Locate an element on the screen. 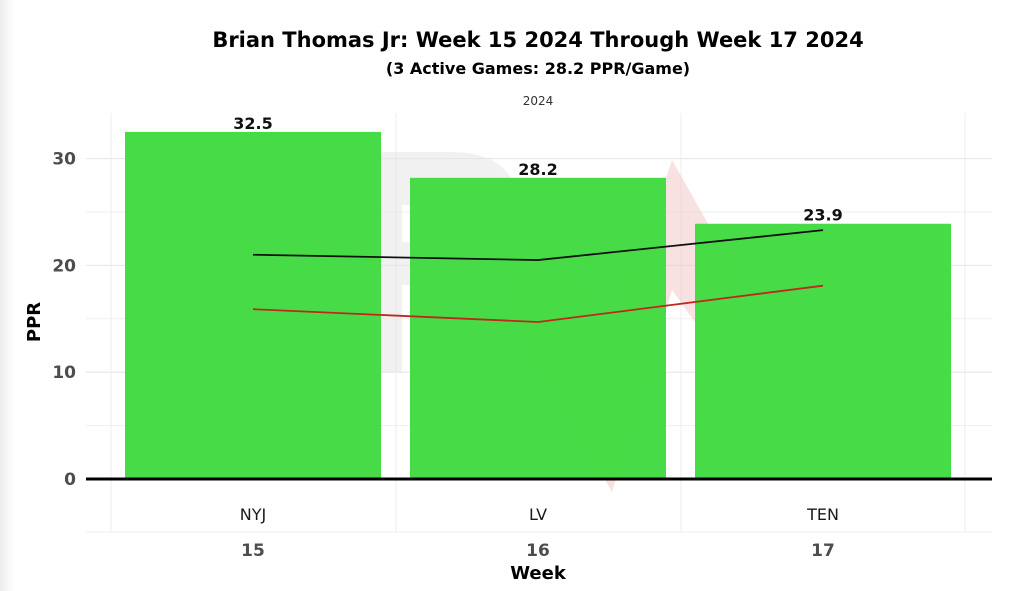 The image size is (1024, 591). chart-subtitle: (3 Active Games: 28.2 PPR/Game) is located at coordinates (538, 68).